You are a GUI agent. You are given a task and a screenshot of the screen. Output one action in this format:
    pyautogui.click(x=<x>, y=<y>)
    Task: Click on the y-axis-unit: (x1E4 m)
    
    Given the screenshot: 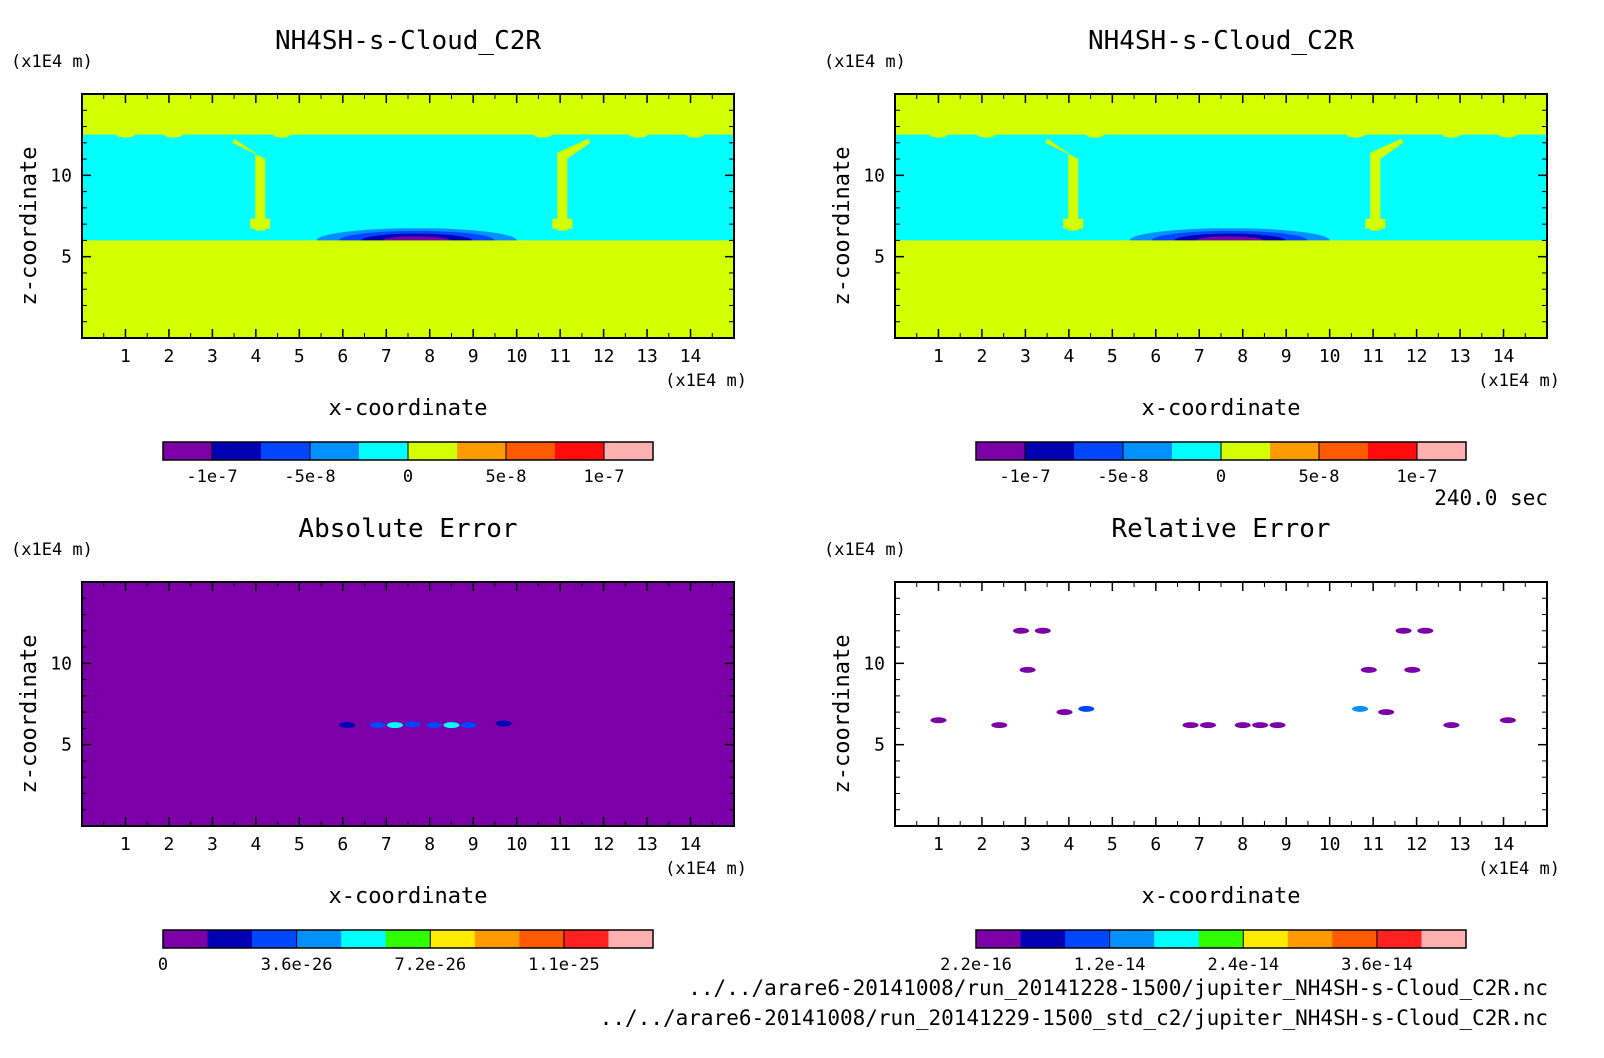 What is the action you would take?
    pyautogui.click(x=865, y=550)
    